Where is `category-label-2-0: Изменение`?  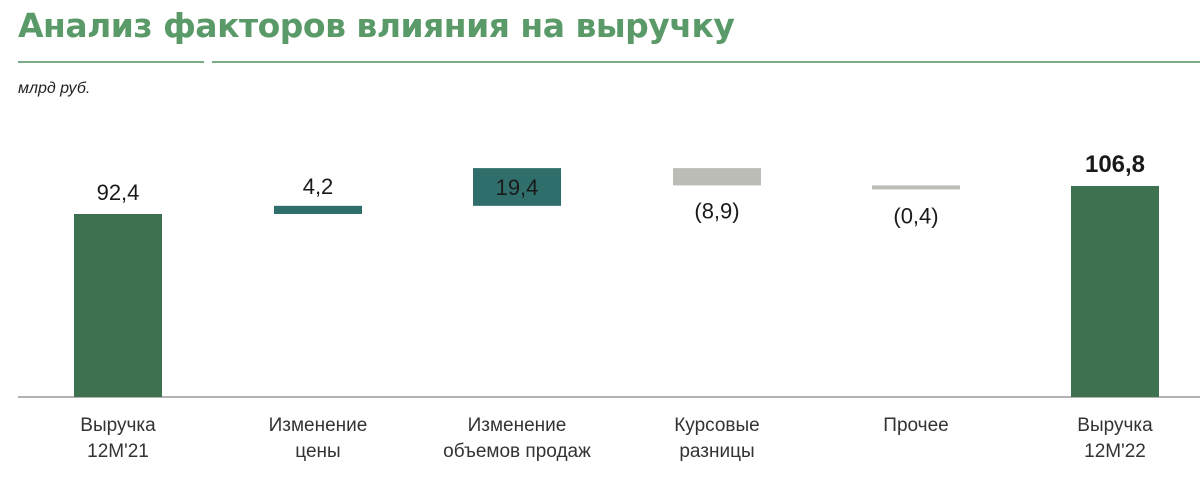 category-label-2-0: Изменение is located at coordinates (517, 425).